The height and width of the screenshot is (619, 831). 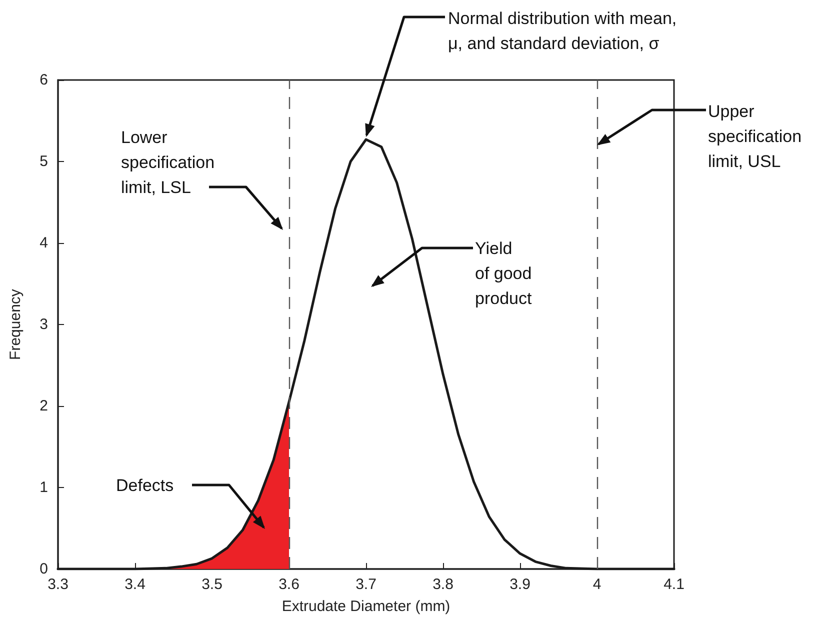 I want to click on x-tick-label: 3.7, so click(x=366, y=584).